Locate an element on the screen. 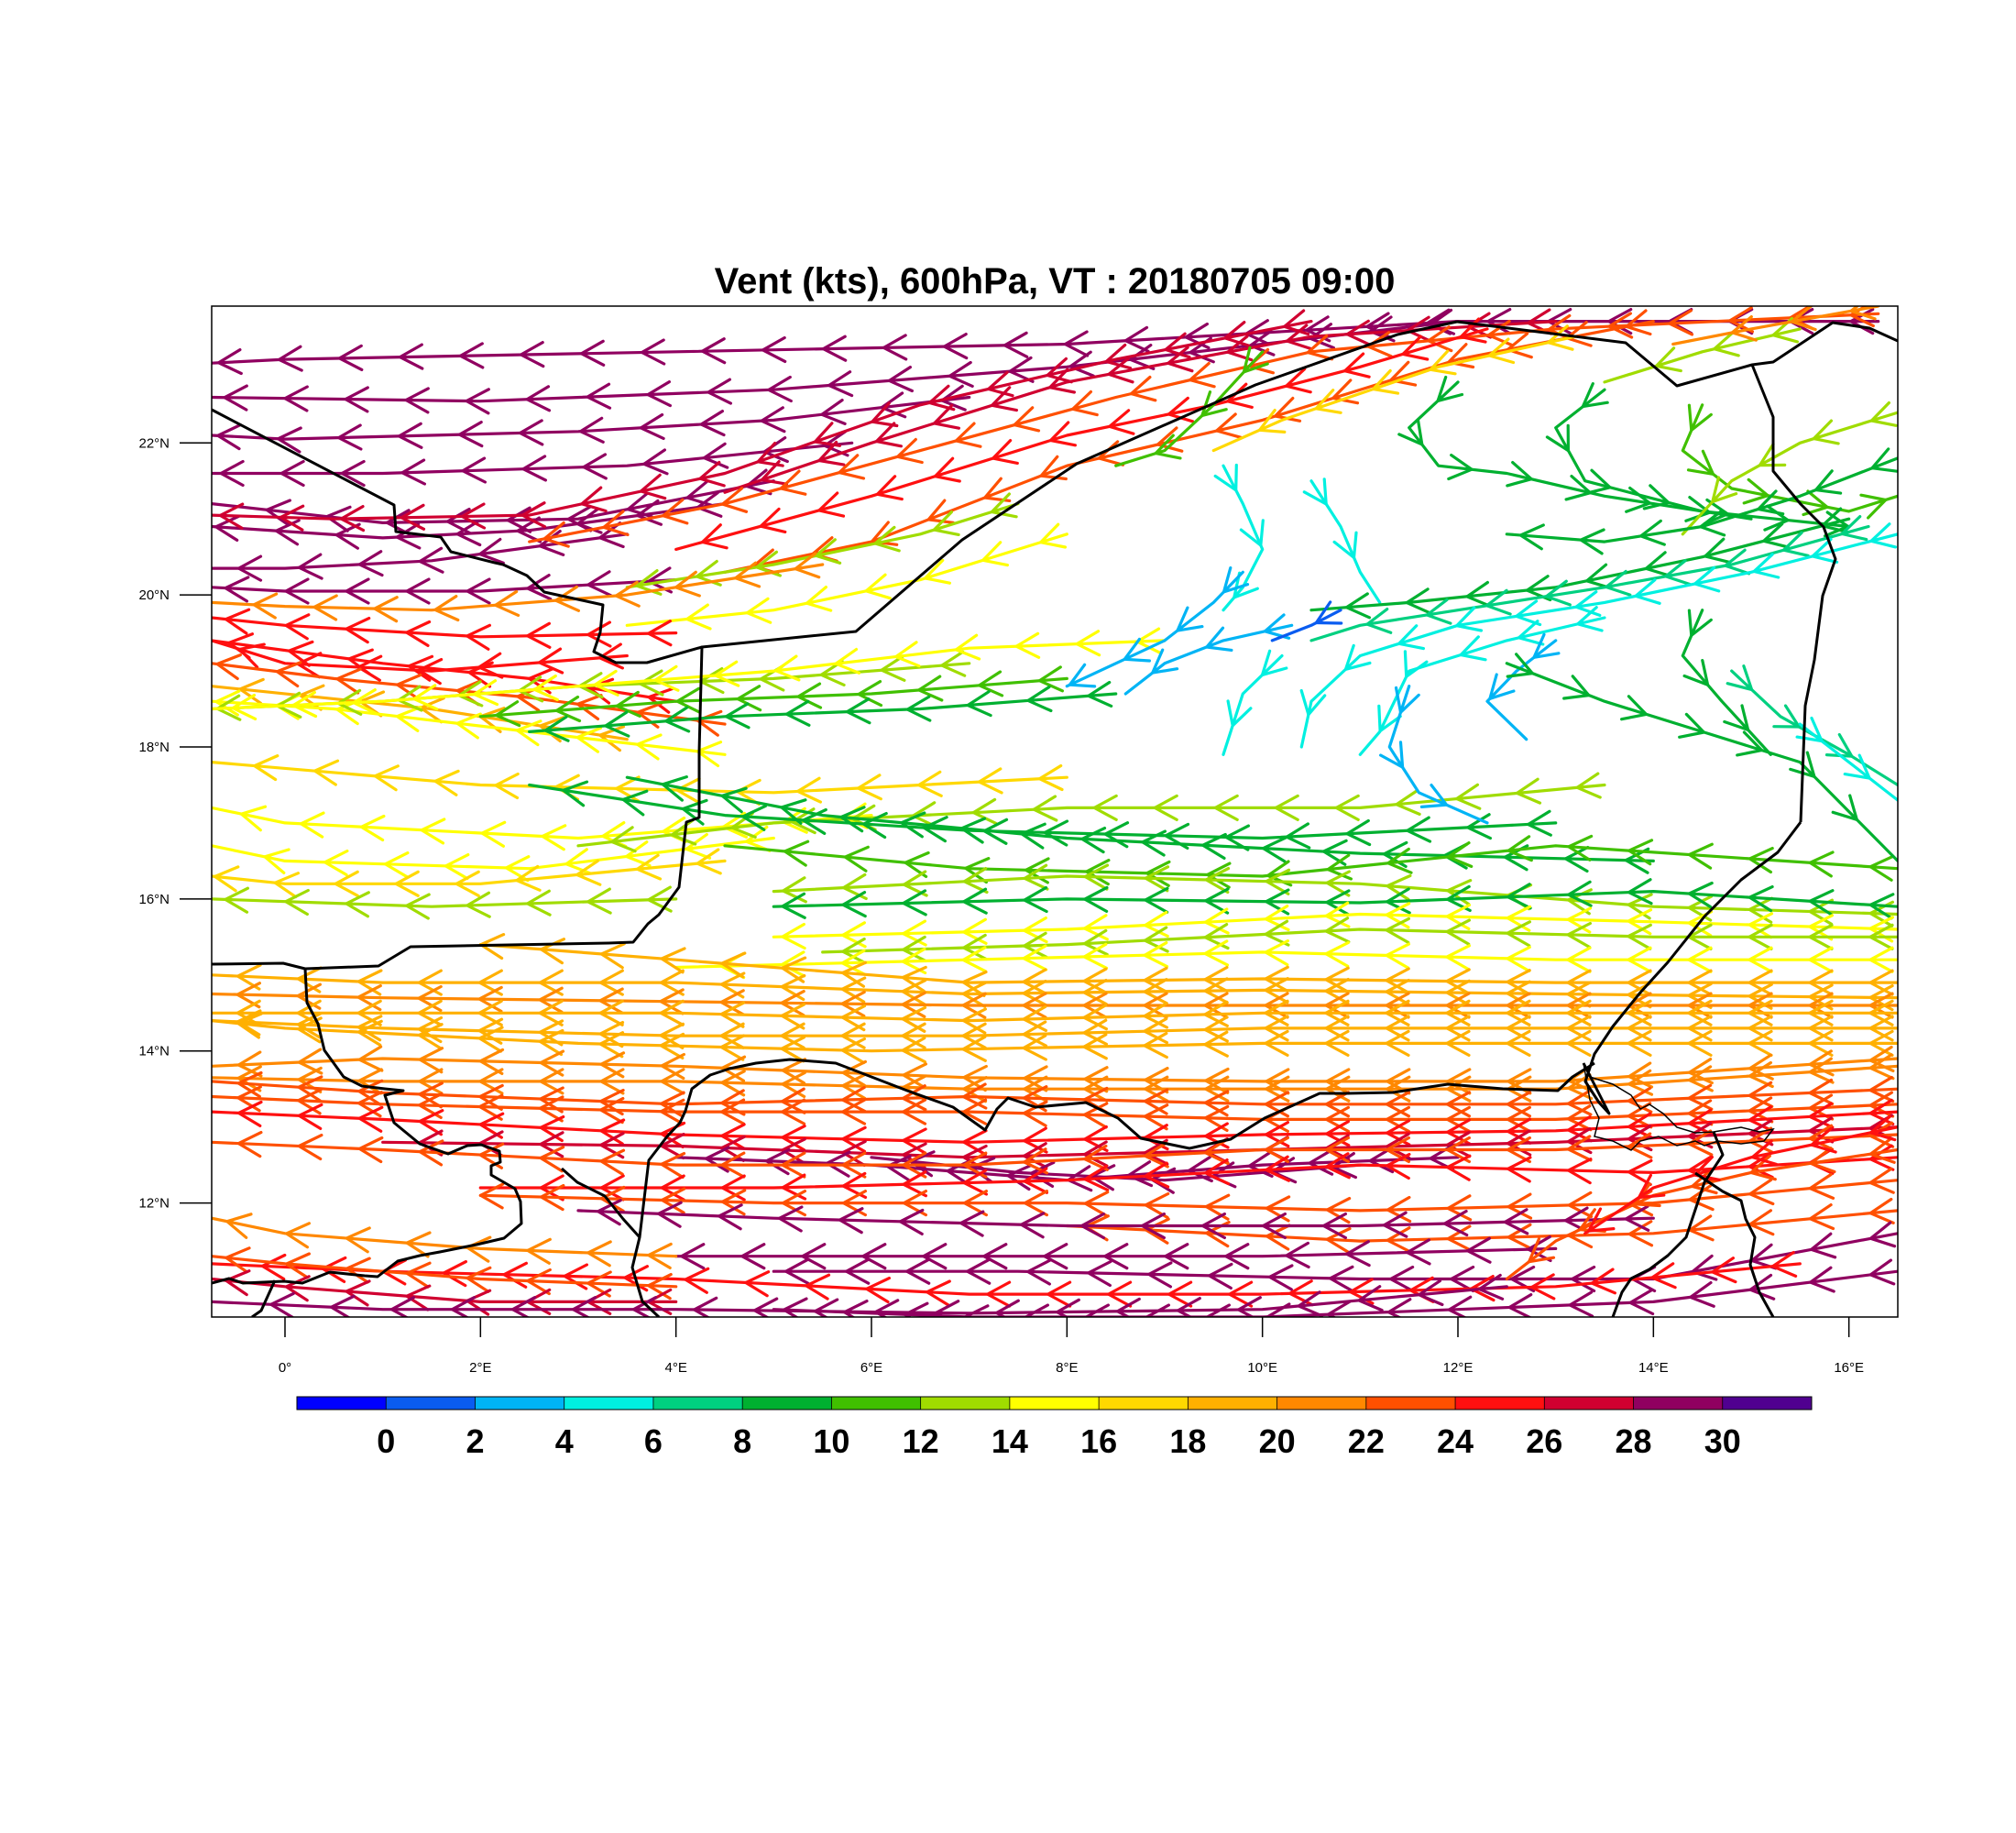  border-nigeria-benin is located at coordinates (601, 1203).